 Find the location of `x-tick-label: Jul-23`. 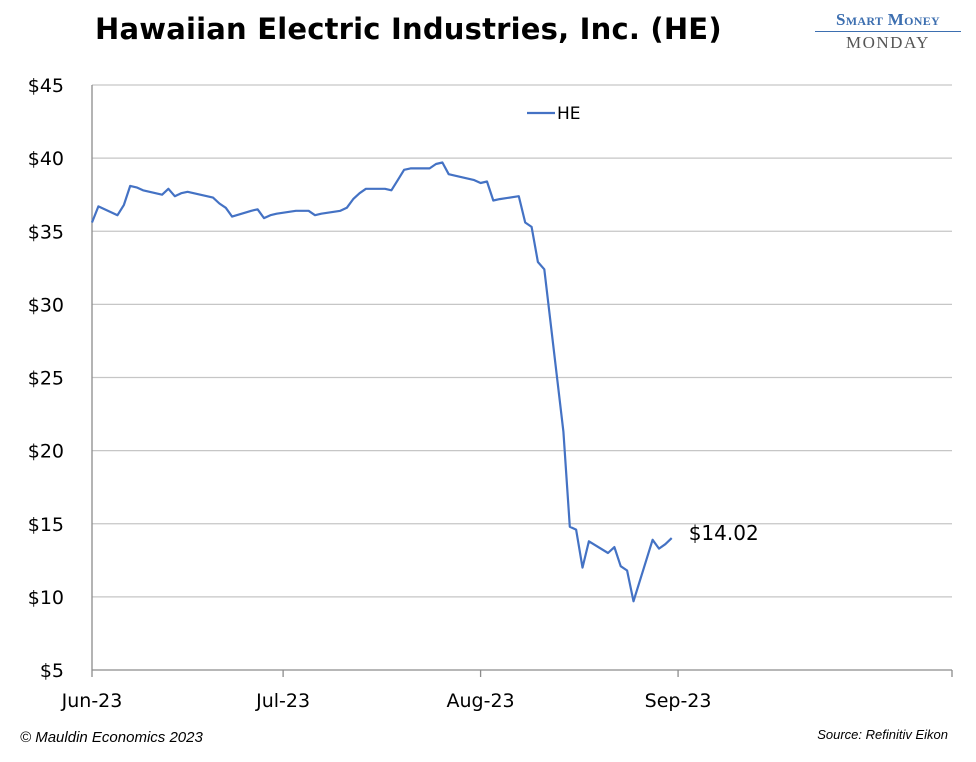

x-tick-label: Jul-23 is located at coordinates (282, 701).